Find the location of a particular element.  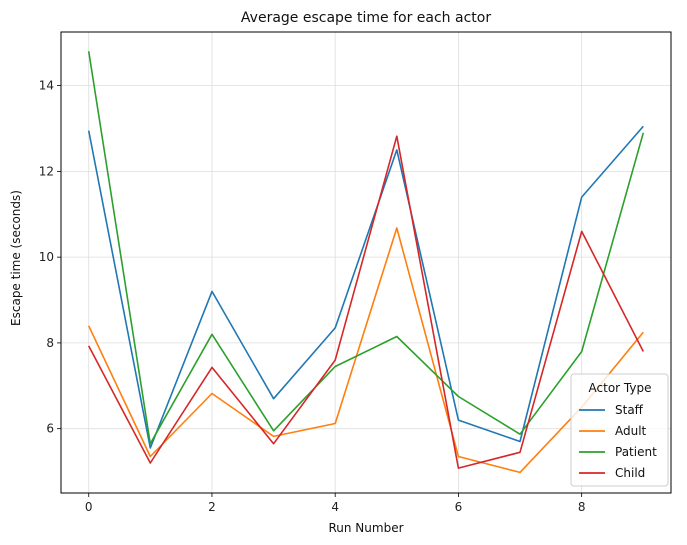

y-axis-label: Escape time (seconds) is located at coordinates (16, 258).